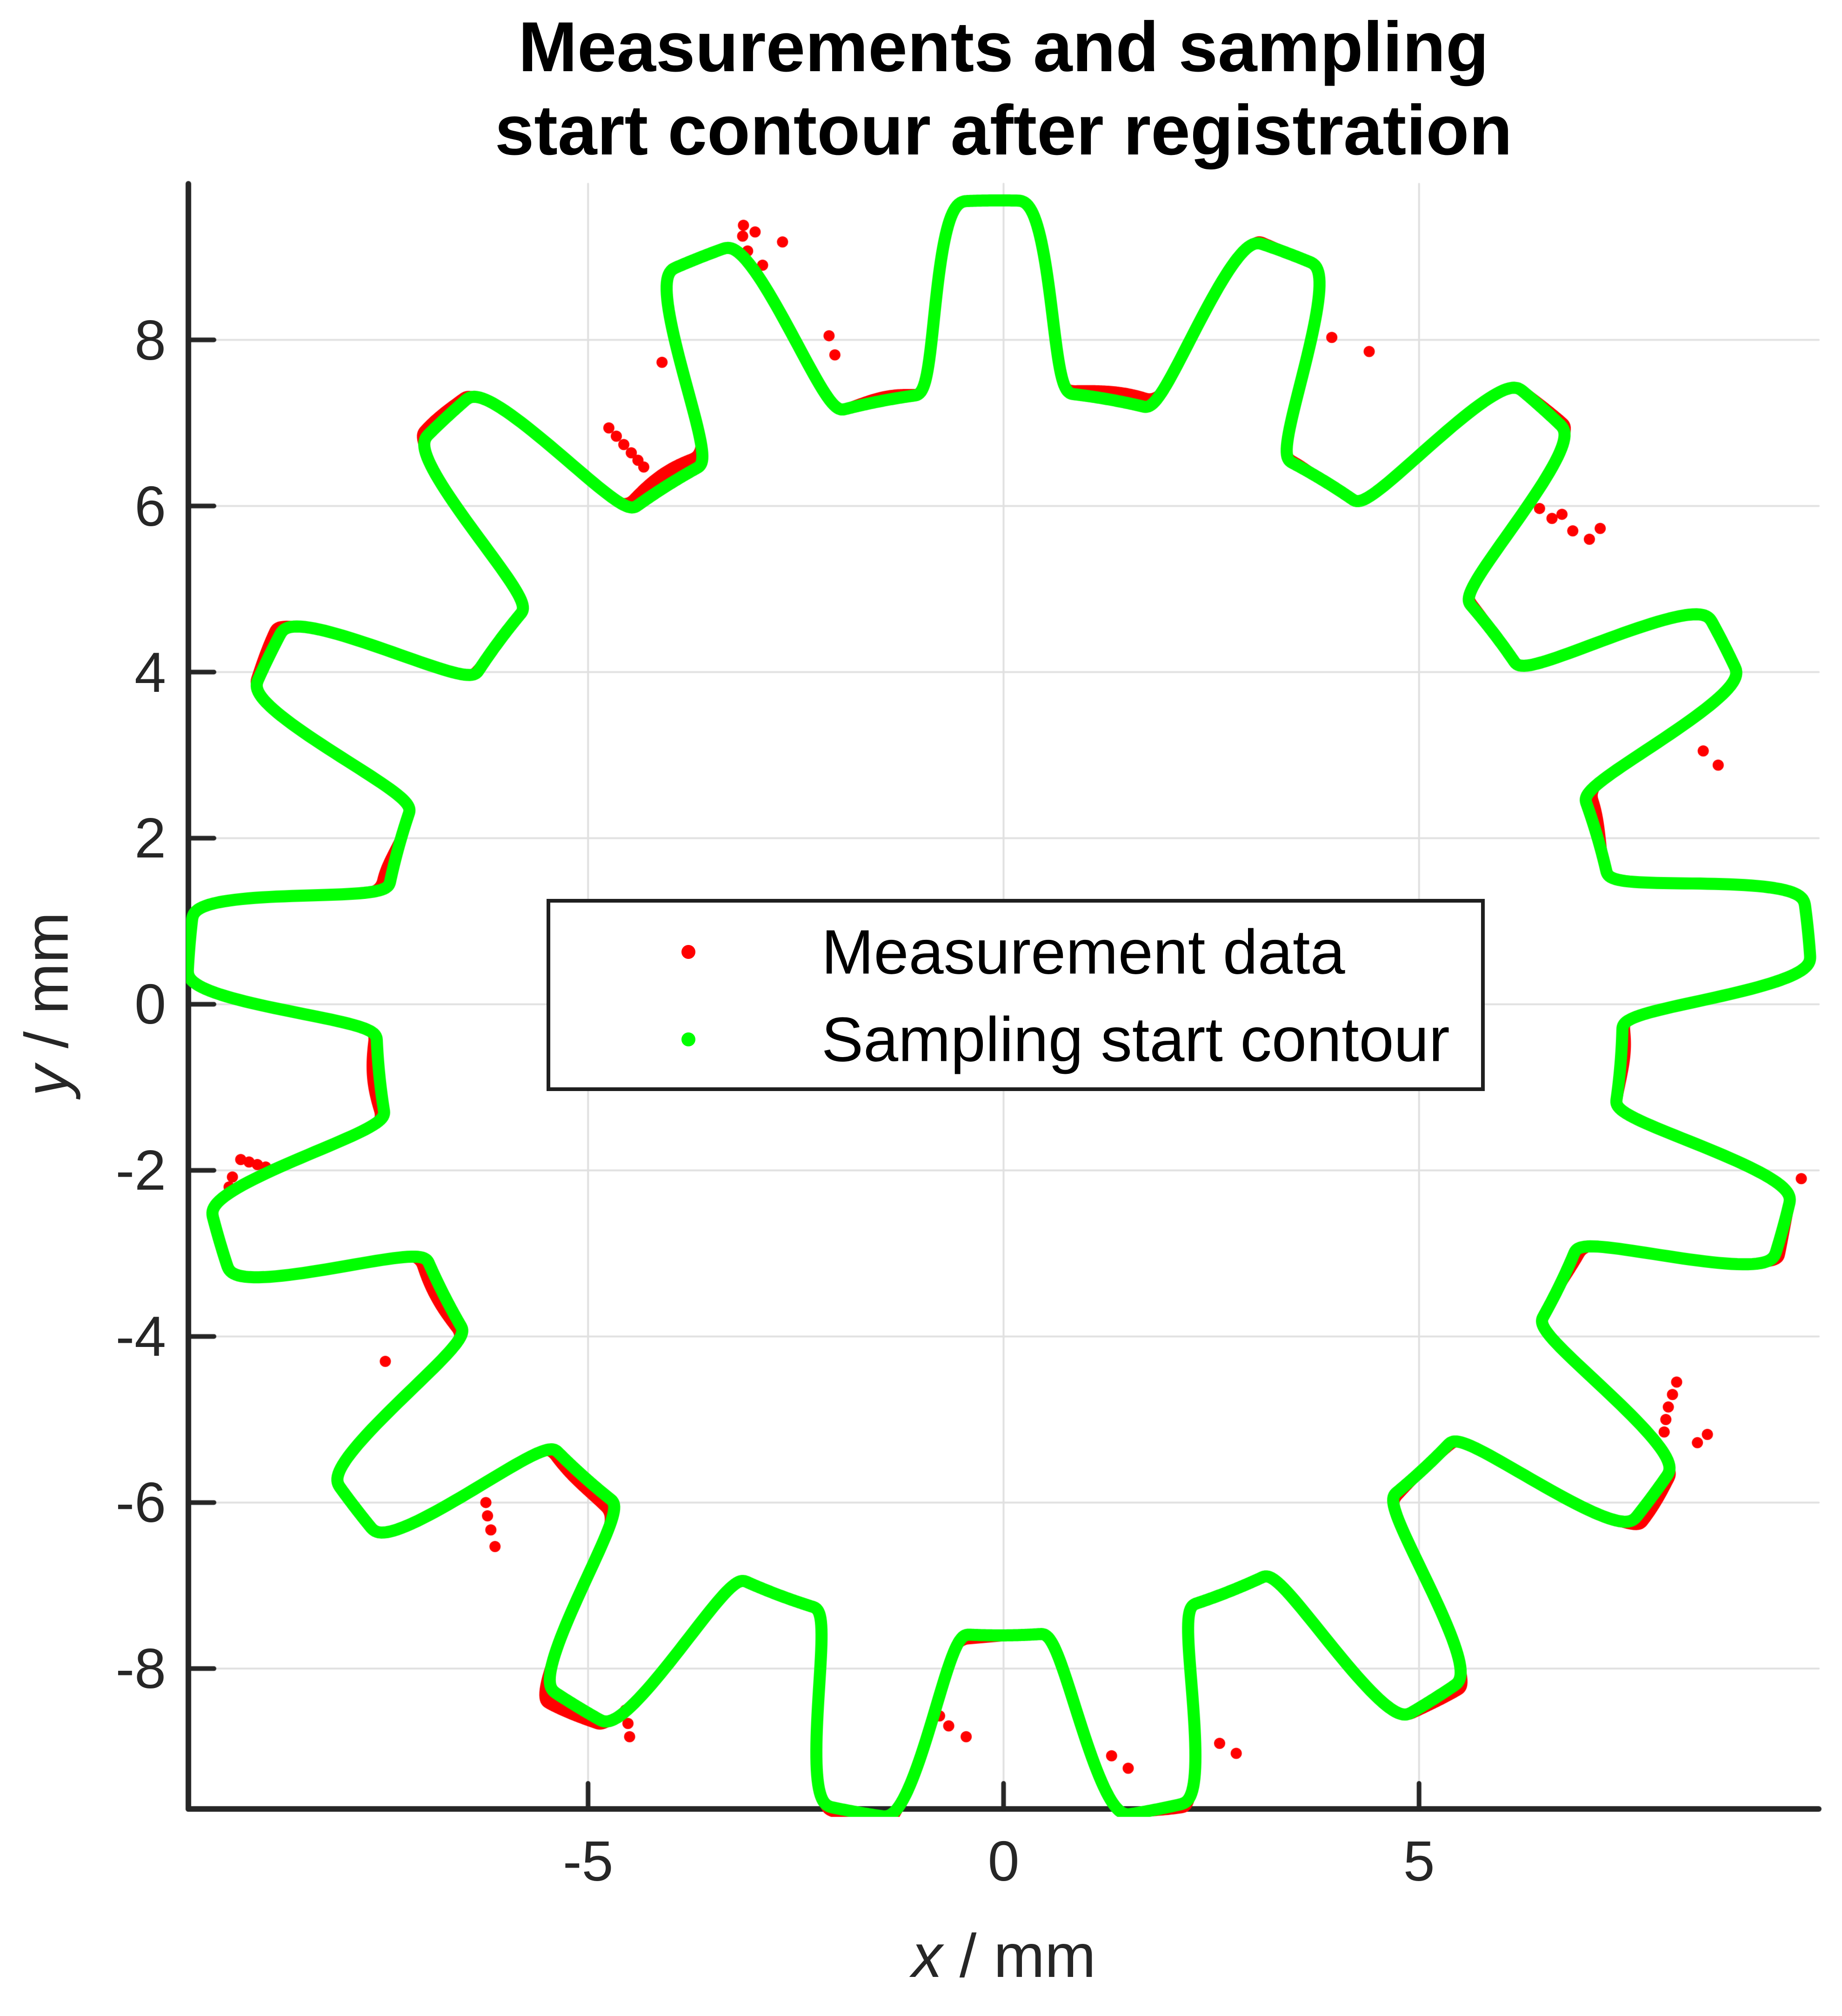  Describe the element at coordinates (150, 838) in the screenshot. I see `y-tick-label: 2` at that location.